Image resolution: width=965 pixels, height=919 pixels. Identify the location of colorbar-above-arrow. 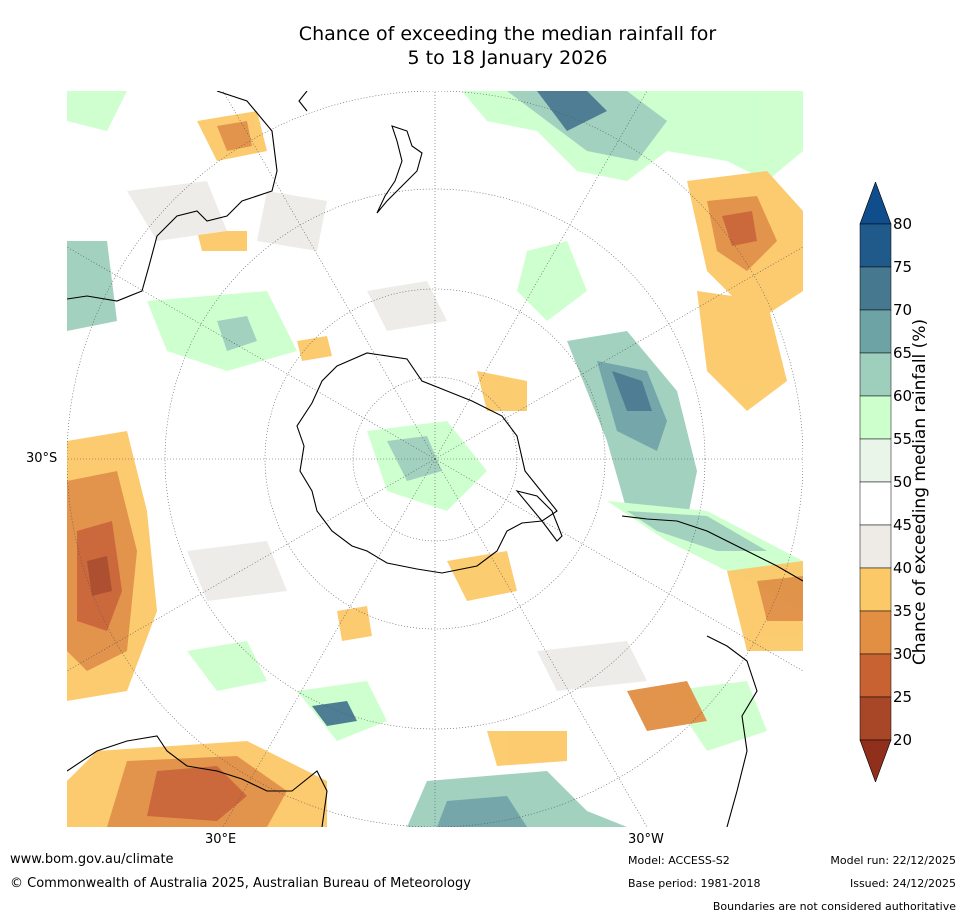
(875, 203).